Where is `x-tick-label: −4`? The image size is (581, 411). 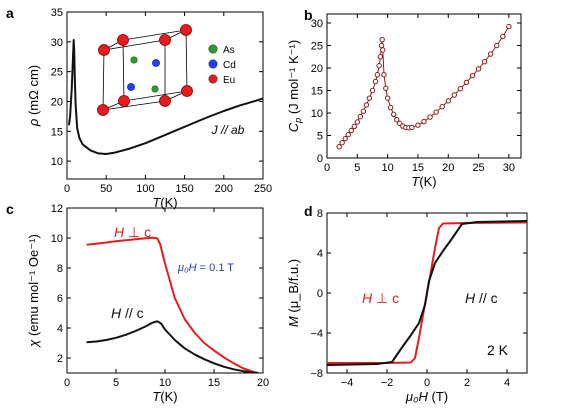
x-tick-label: −4 is located at coordinates (347, 383).